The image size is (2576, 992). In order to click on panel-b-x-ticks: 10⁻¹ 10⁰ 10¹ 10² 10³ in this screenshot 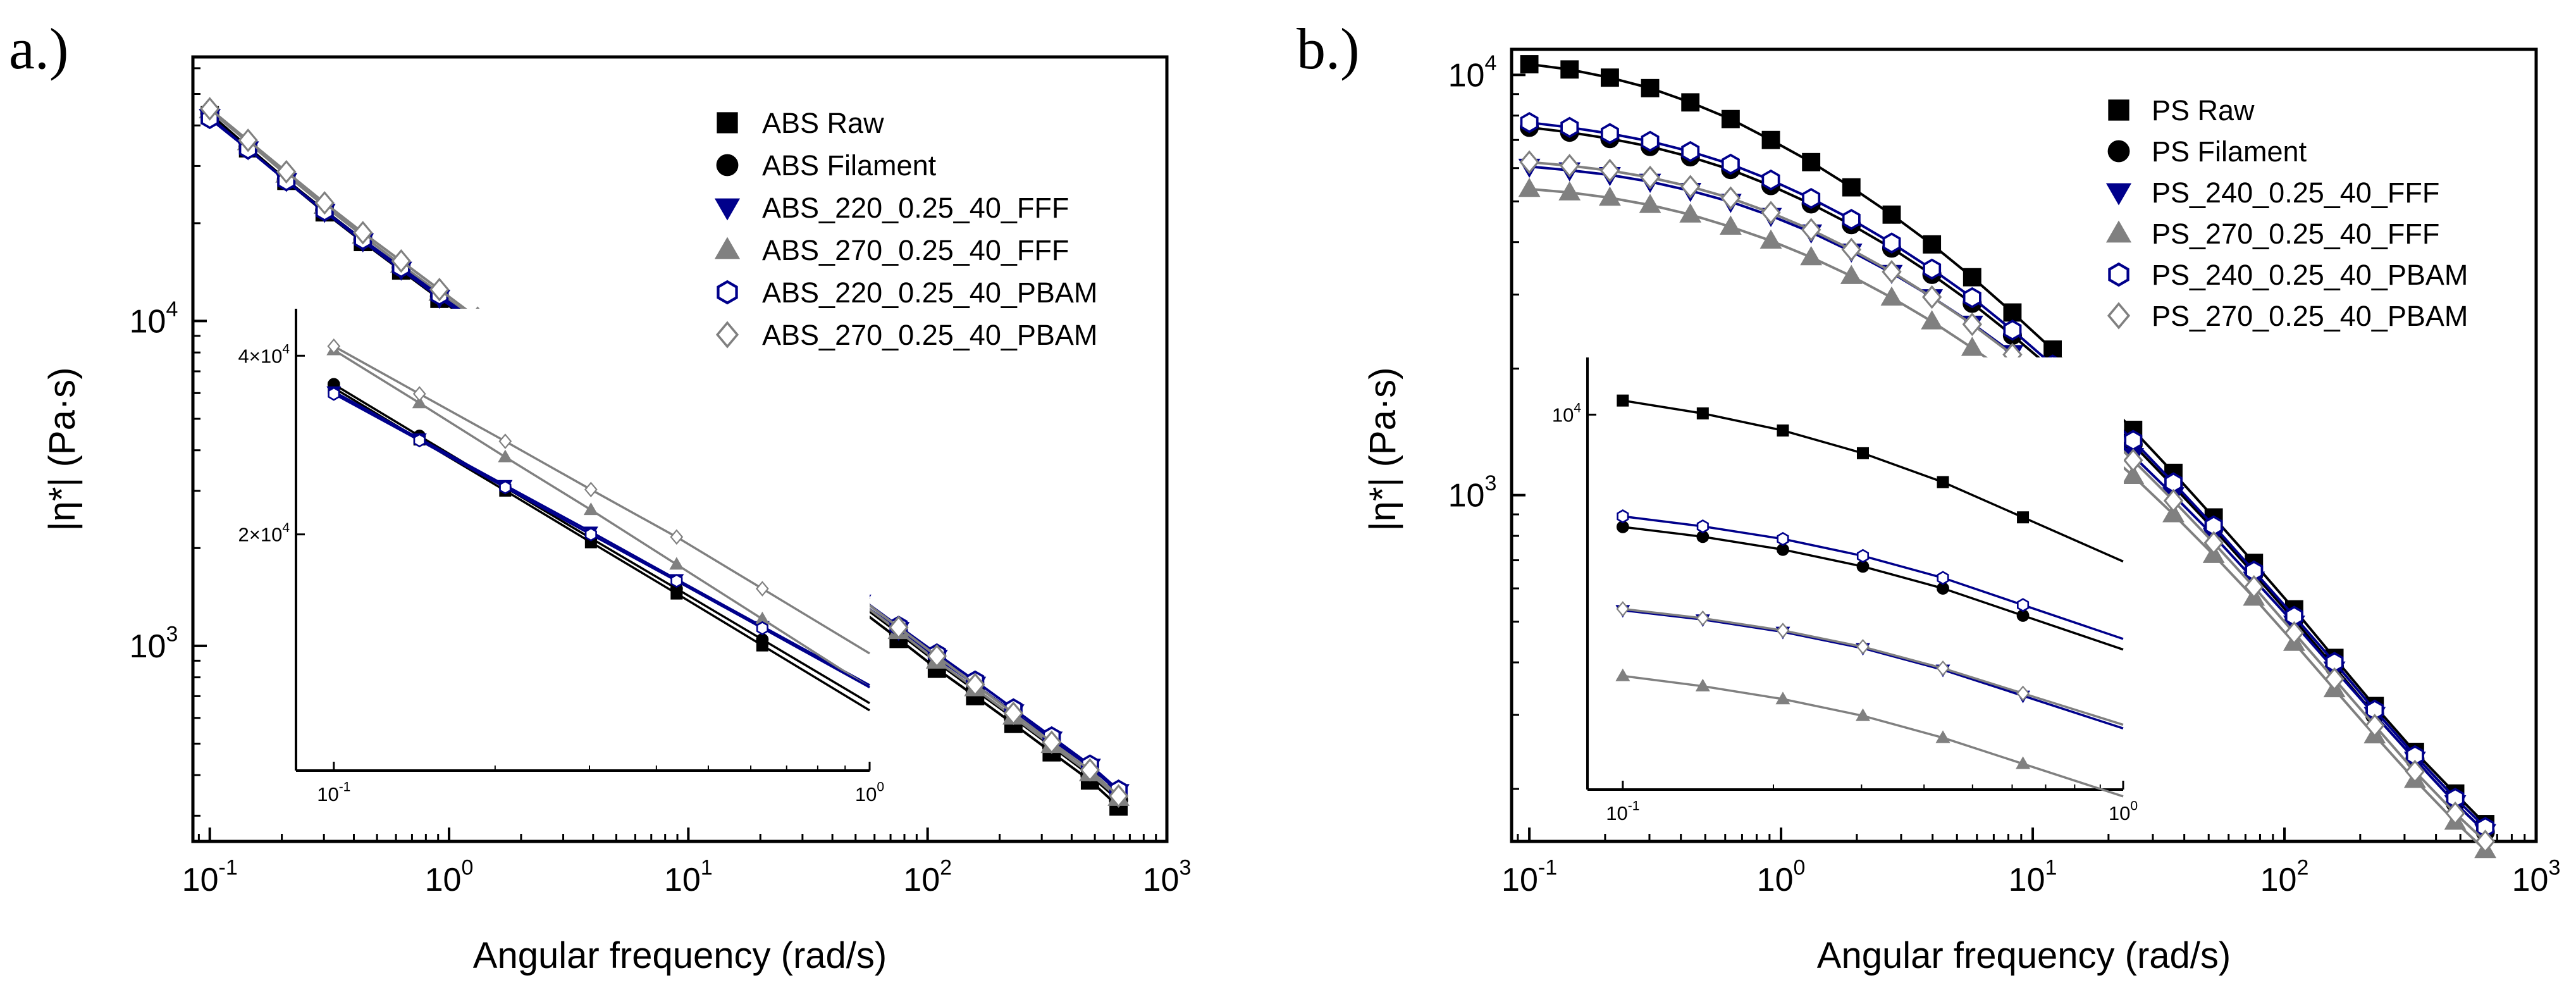, I will do `click(2031, 863)`.